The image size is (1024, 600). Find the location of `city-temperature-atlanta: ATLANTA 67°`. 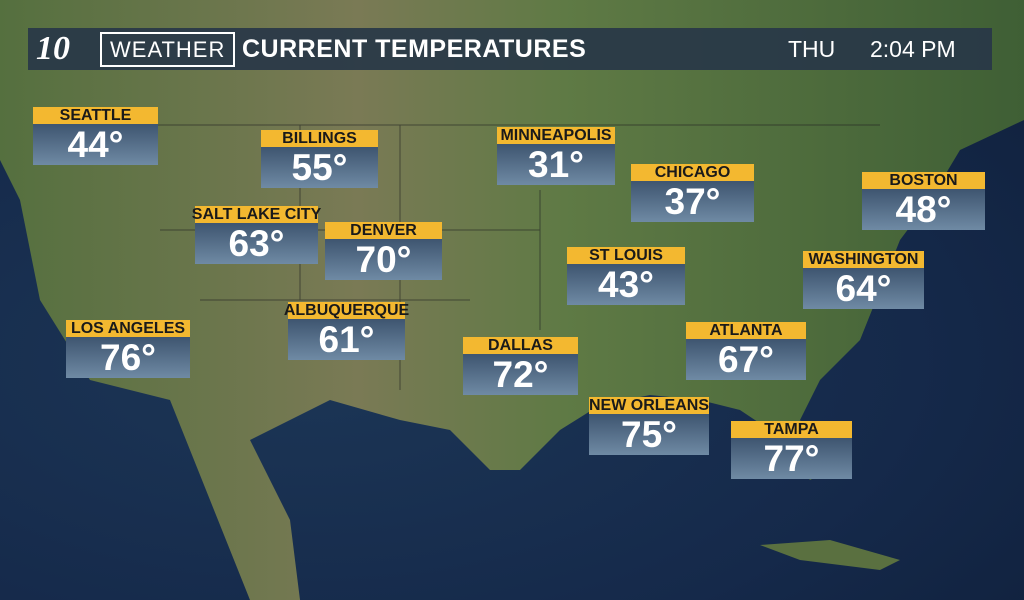

city-temperature-atlanta: ATLANTA 67° is located at coordinates (746, 351).